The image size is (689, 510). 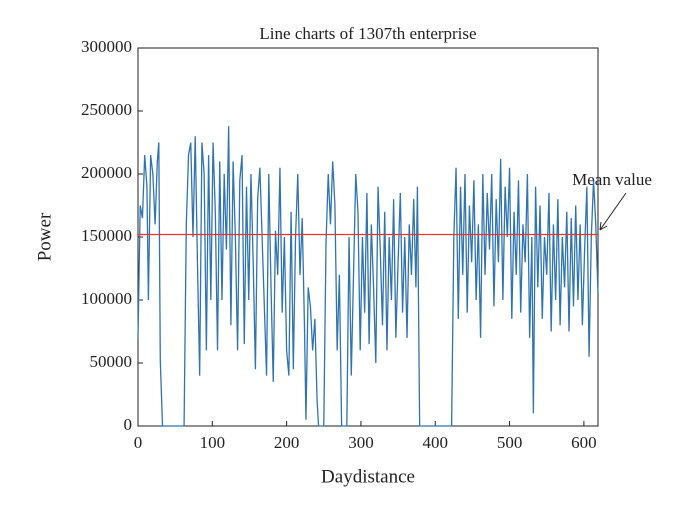 What do you see at coordinates (106, 235) in the screenshot?
I see `y-tick-label: 150000` at bounding box center [106, 235].